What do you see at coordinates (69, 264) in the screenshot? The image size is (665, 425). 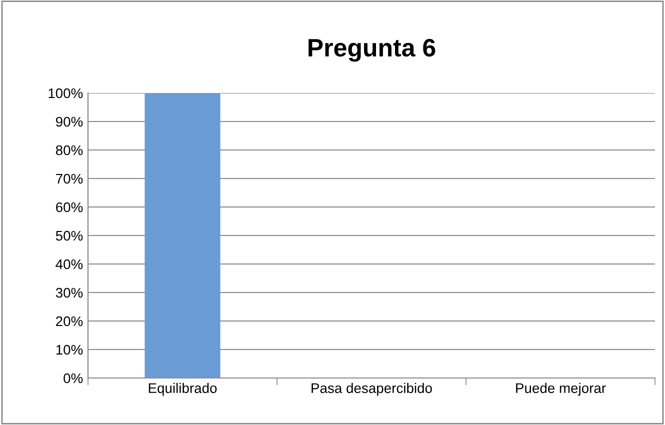 I see `y-tick-label: 40%` at bounding box center [69, 264].